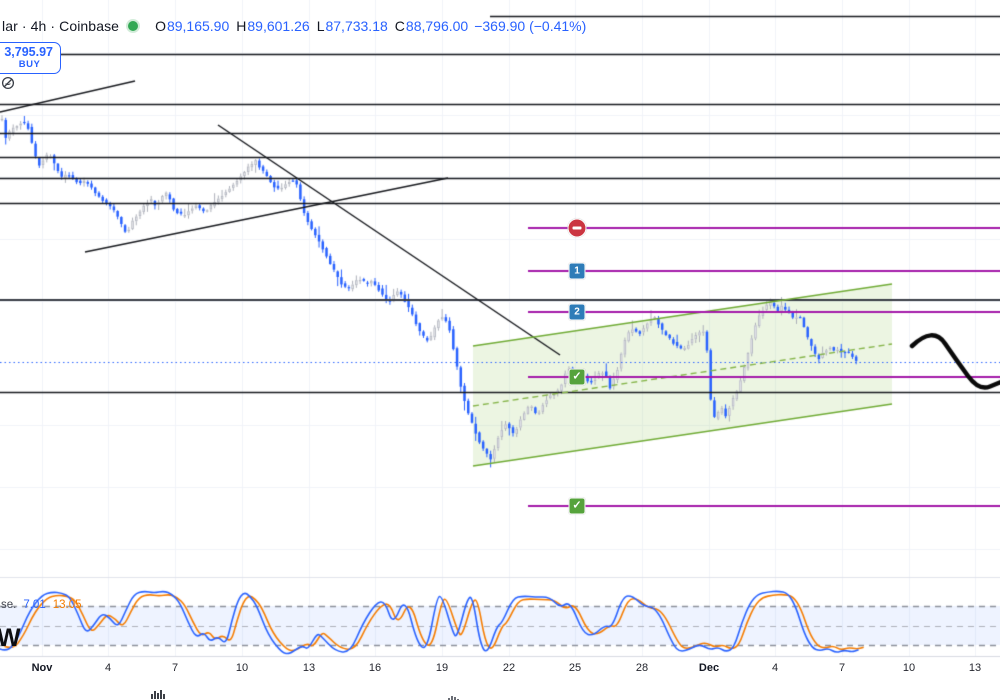 The height and width of the screenshot is (700, 1000). I want to click on time-tick-label: Nov, so click(42, 668).